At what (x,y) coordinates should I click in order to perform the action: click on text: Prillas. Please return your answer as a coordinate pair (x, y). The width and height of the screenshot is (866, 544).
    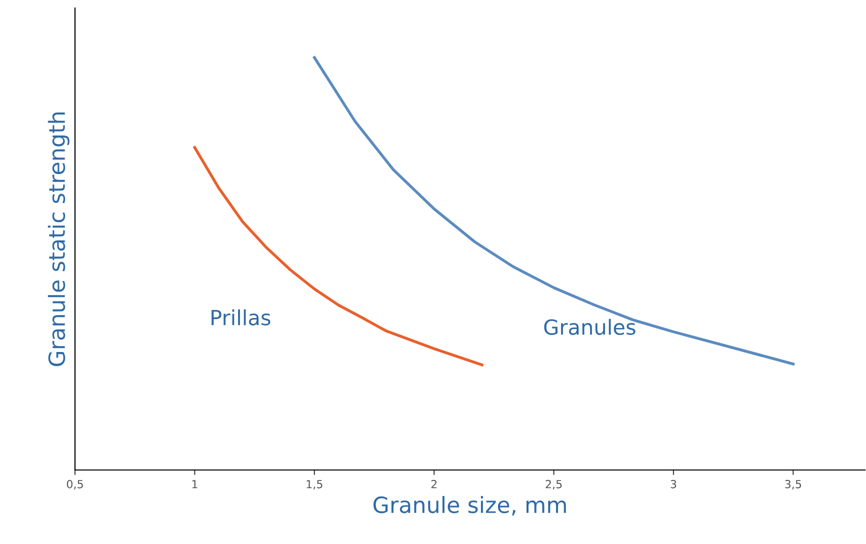
    Looking at the image, I should click on (241, 317).